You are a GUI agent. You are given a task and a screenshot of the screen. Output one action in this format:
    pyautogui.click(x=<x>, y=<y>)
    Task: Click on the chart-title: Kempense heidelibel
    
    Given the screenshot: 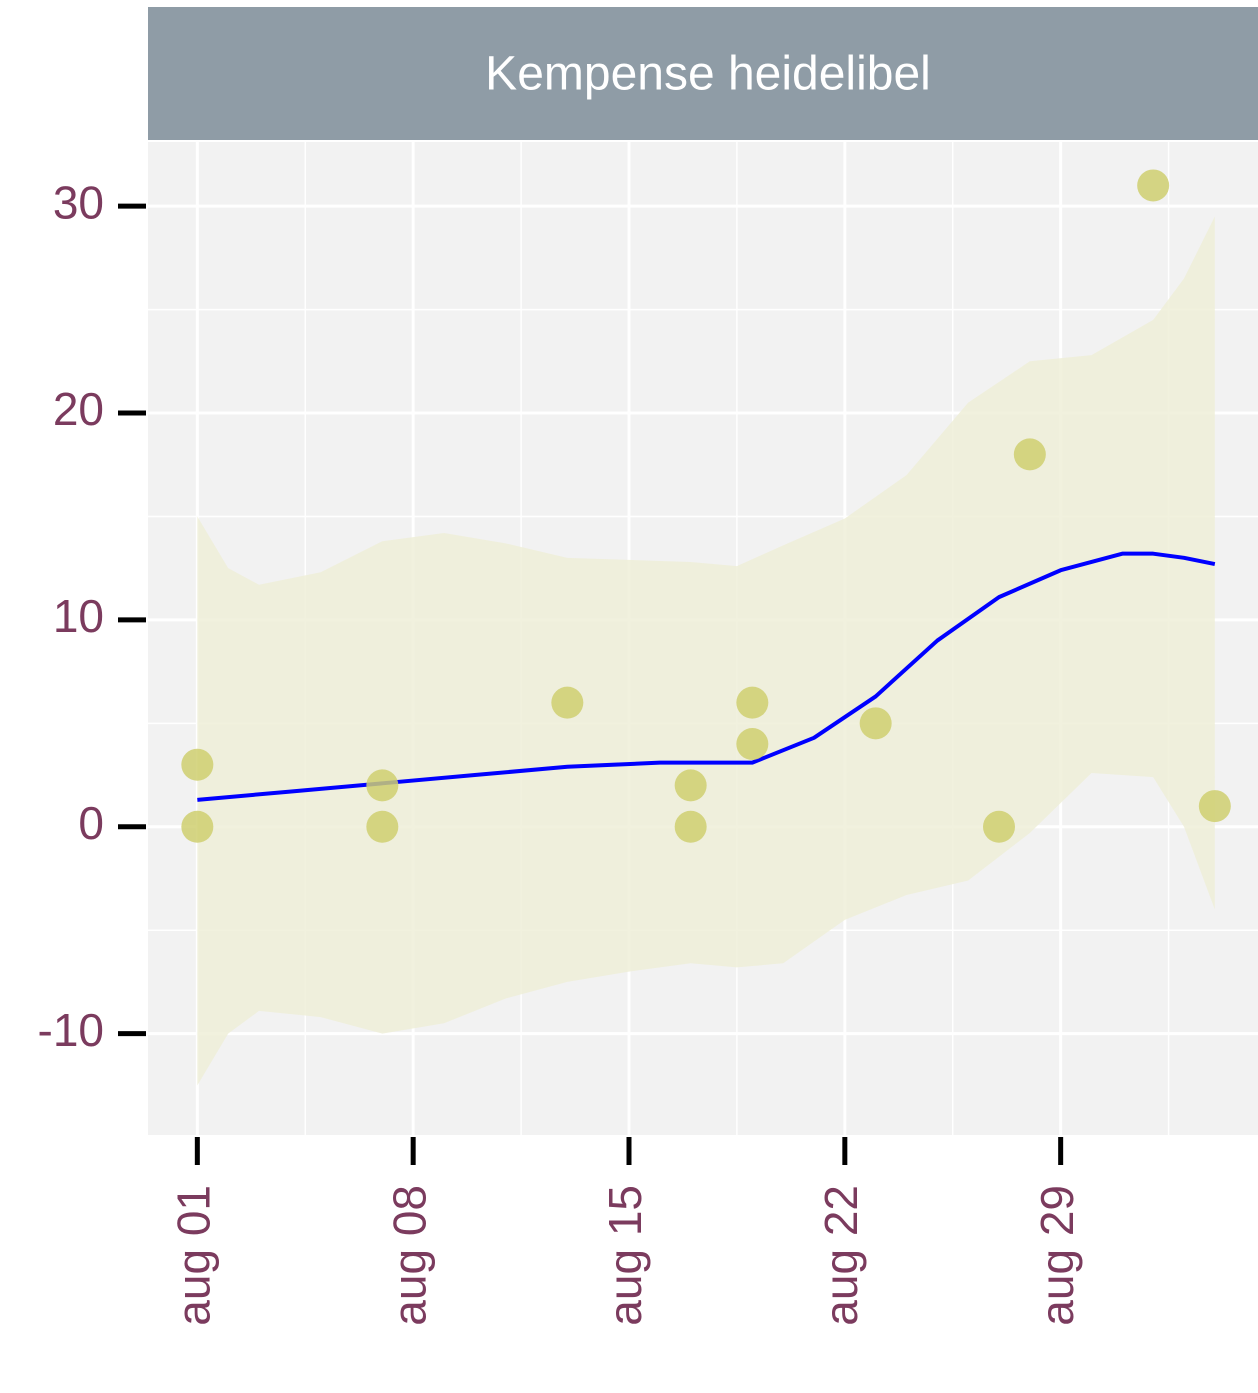 What is the action you would take?
    pyautogui.click(x=708, y=74)
    